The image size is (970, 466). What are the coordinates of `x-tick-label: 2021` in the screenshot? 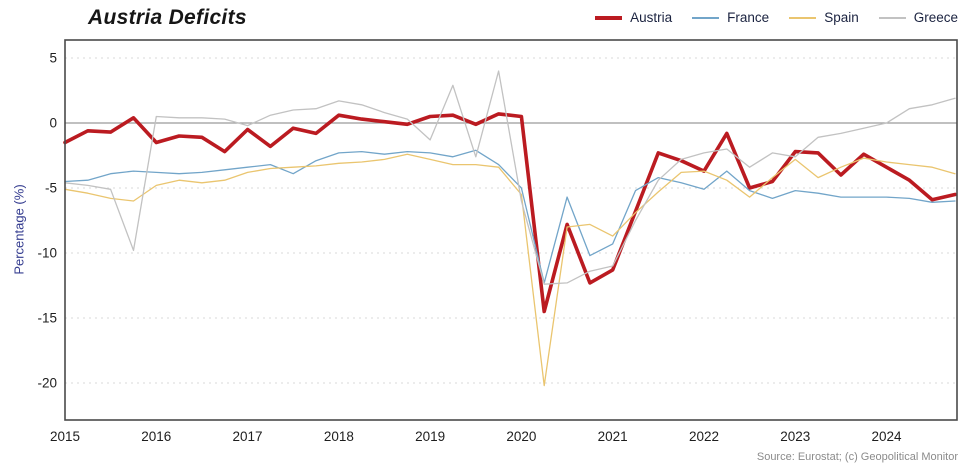 It's located at (613, 436).